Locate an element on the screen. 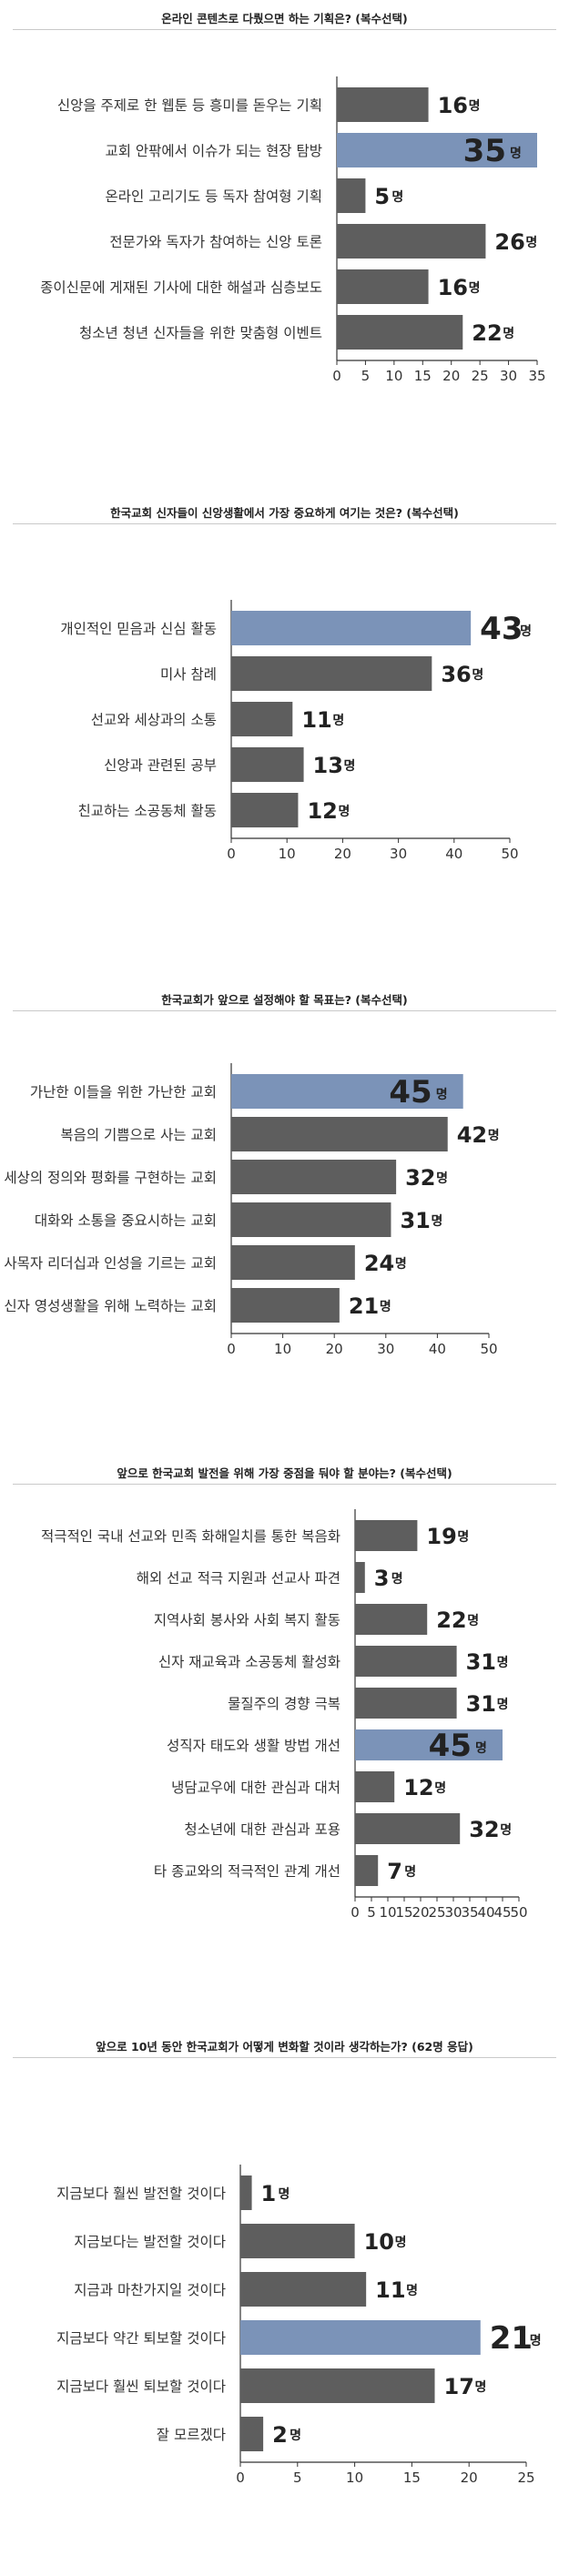  category-label: 세상의 정의와 평화를 구현하는 교회 is located at coordinates (110, 1178).